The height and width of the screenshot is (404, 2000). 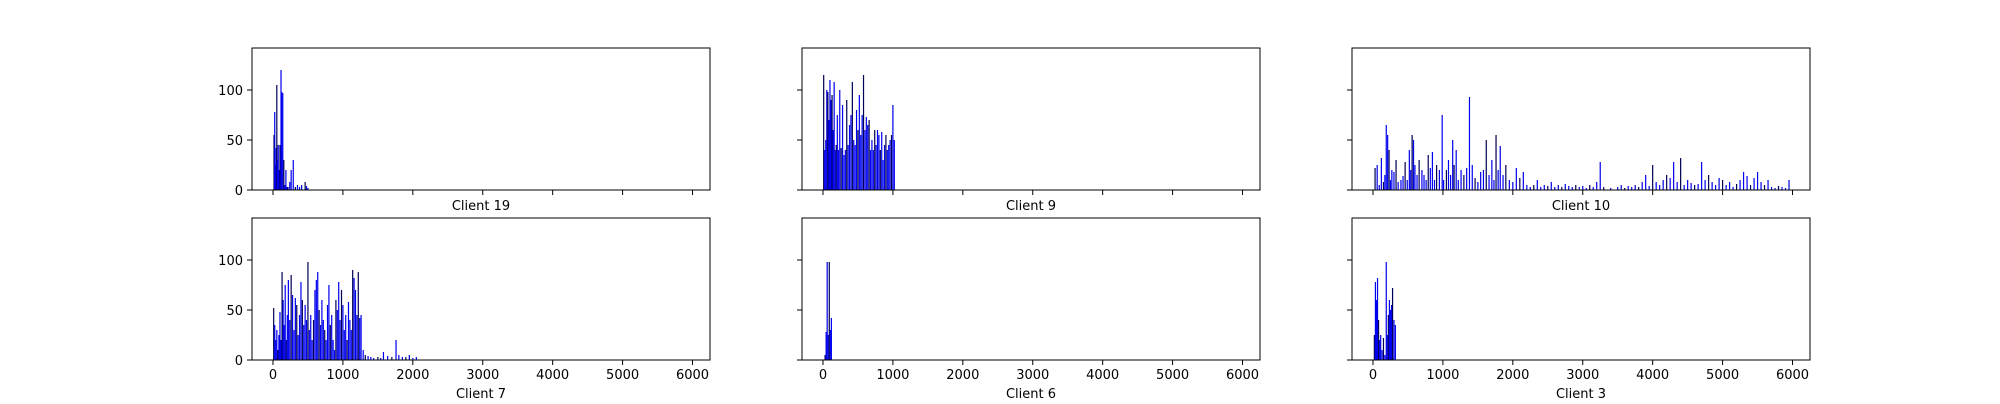 What do you see at coordinates (692, 375) in the screenshot?
I see `x-tick-label: 6000` at bounding box center [692, 375].